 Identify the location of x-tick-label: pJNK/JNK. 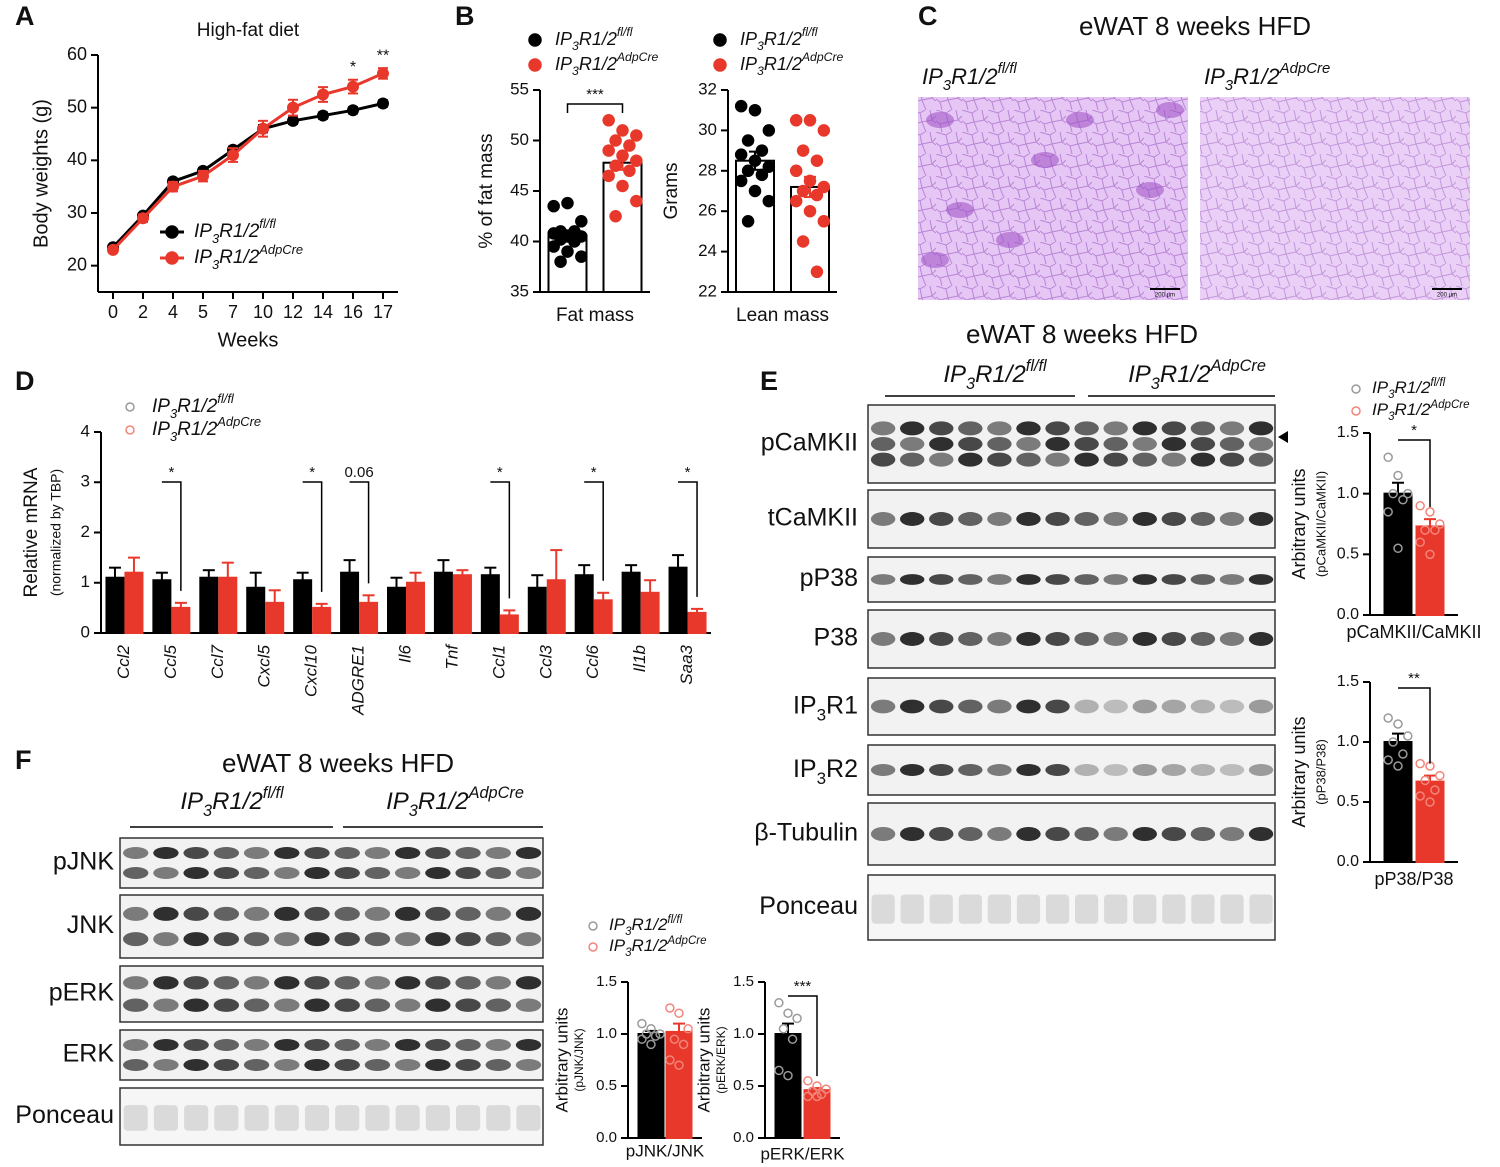
(665, 1150).